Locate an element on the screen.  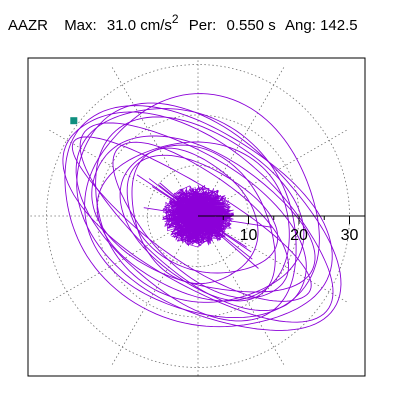
radial-tick-label-20: 20 is located at coordinates (299, 235).